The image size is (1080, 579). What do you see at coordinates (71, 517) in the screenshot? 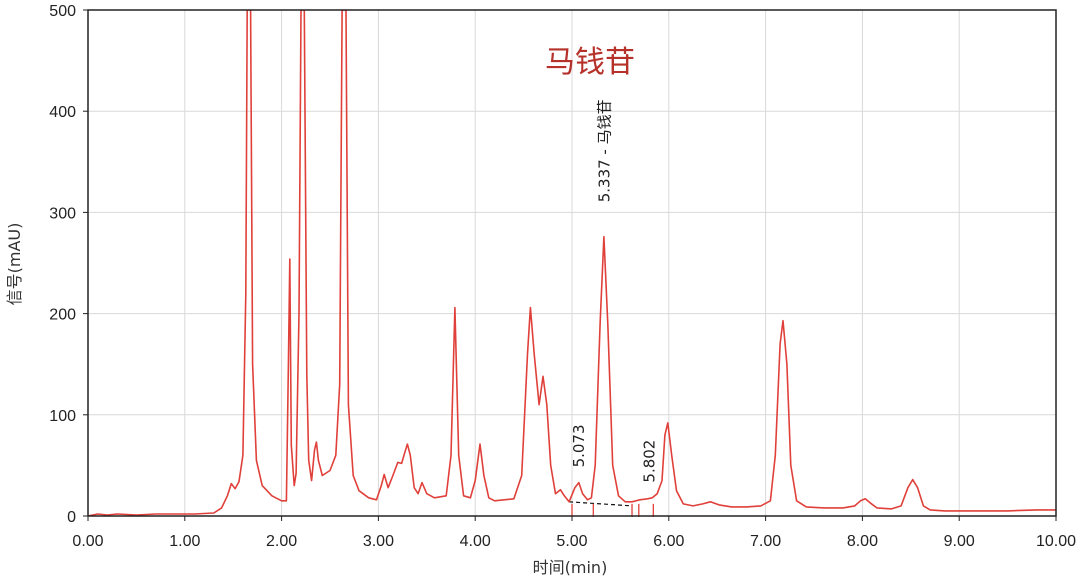
I see `y-tick-label: 0` at bounding box center [71, 517].